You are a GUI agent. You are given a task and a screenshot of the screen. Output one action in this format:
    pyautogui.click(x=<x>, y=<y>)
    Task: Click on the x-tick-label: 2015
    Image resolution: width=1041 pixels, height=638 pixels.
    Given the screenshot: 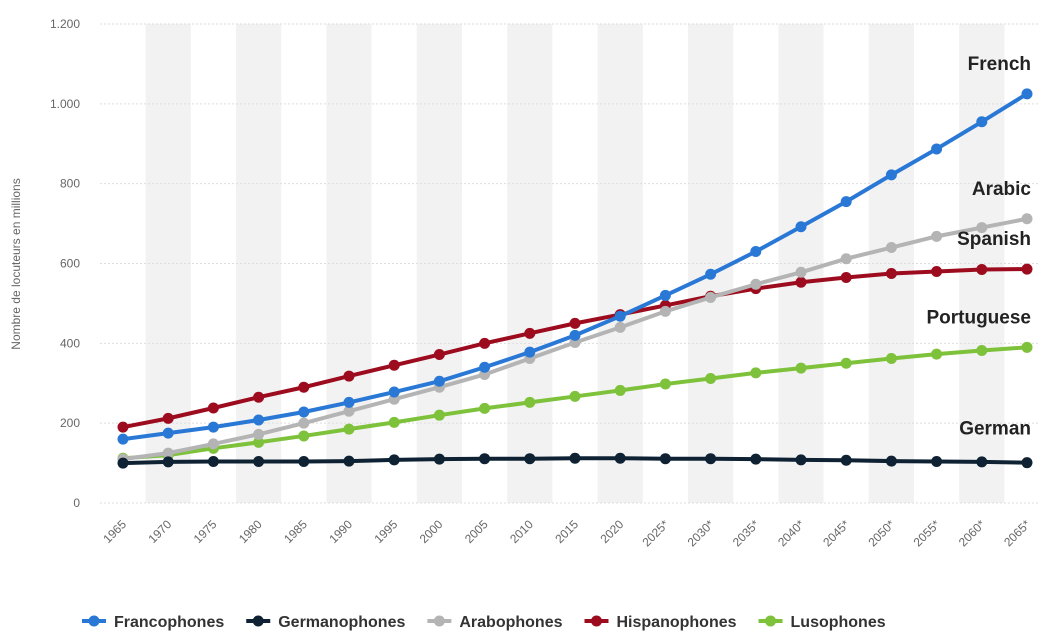 What is the action you would take?
    pyautogui.click(x=566, y=531)
    